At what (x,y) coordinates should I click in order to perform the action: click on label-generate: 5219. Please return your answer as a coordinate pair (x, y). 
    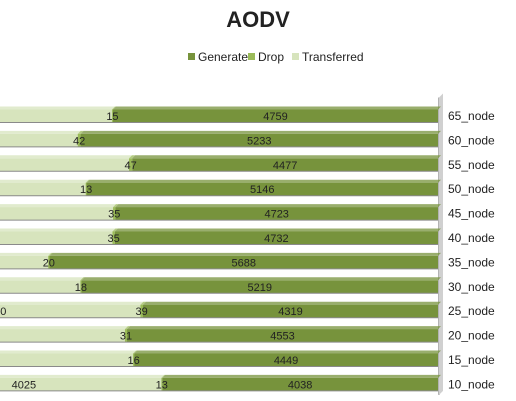
    Looking at the image, I should click on (260, 288).